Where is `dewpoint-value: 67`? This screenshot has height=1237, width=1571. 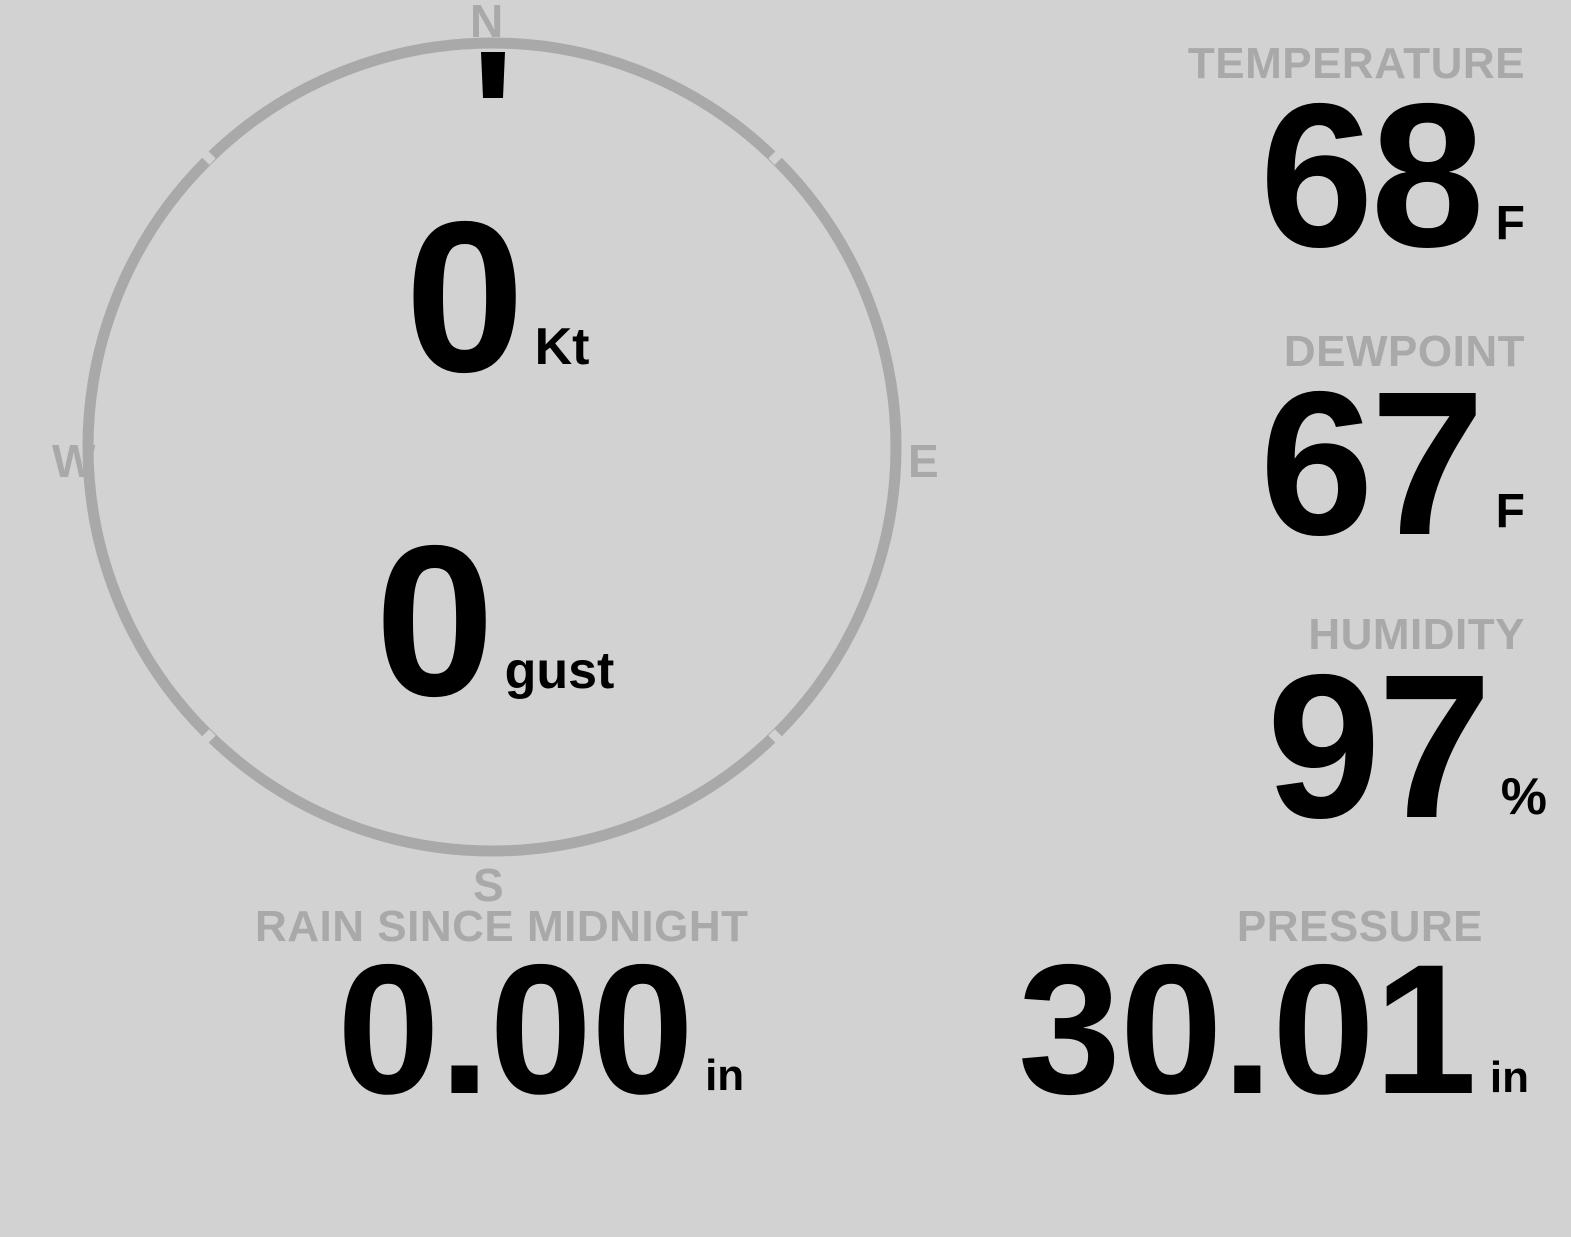 dewpoint-value: 67 is located at coordinates (1372, 463).